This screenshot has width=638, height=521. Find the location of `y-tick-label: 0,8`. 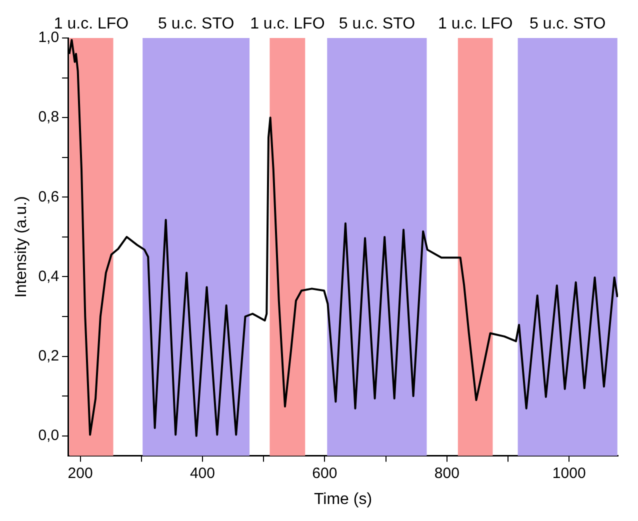

y-tick-label: 0,8 is located at coordinates (49, 117).